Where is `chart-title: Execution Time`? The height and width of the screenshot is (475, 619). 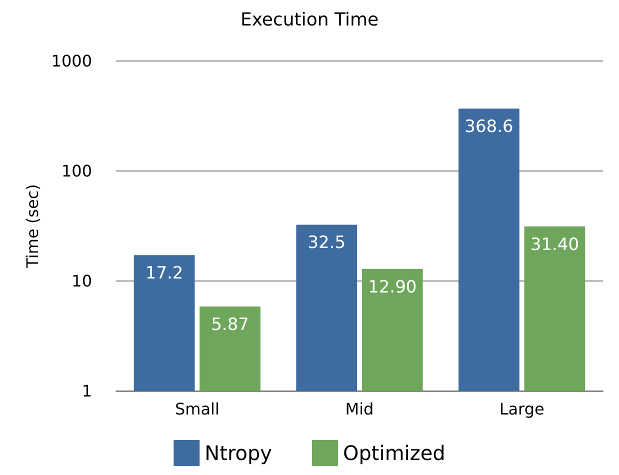
chart-title: Execution Time is located at coordinates (309, 20).